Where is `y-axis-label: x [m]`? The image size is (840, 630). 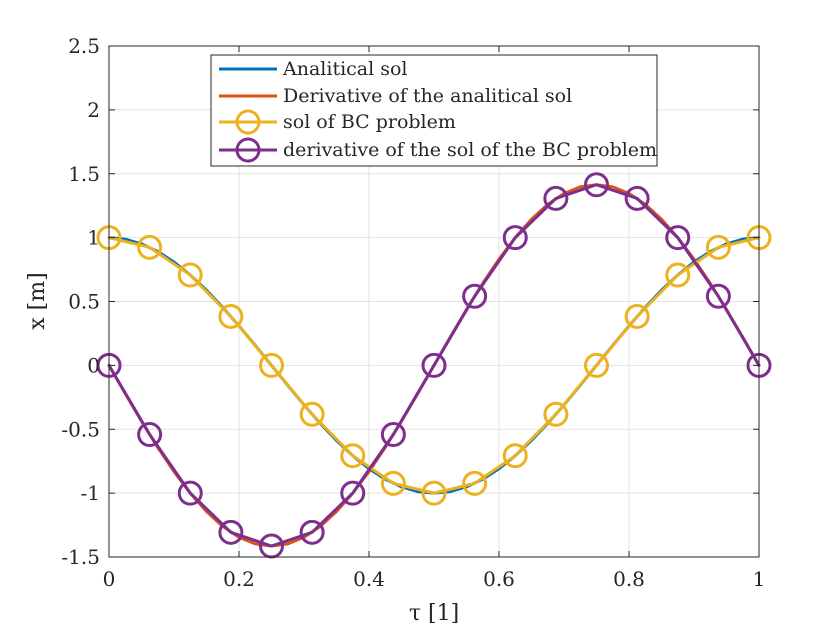
y-axis-label: x [m] is located at coordinates (37, 300).